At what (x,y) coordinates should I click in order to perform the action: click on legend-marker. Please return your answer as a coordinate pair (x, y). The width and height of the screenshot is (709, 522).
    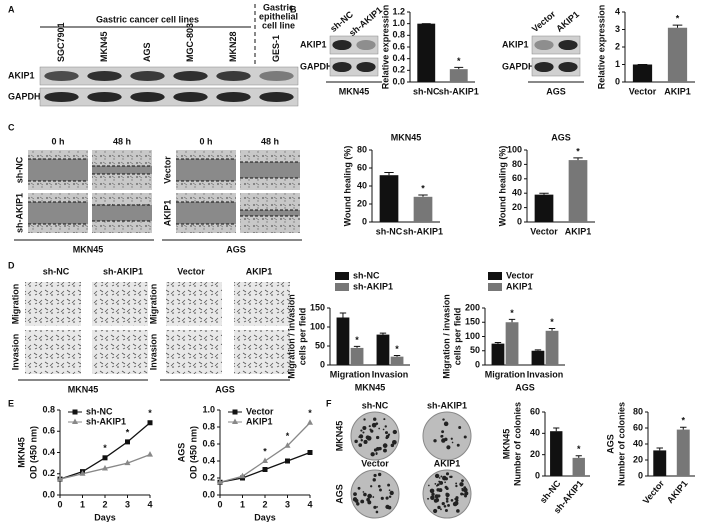
    Looking at the image, I should click on (235, 412).